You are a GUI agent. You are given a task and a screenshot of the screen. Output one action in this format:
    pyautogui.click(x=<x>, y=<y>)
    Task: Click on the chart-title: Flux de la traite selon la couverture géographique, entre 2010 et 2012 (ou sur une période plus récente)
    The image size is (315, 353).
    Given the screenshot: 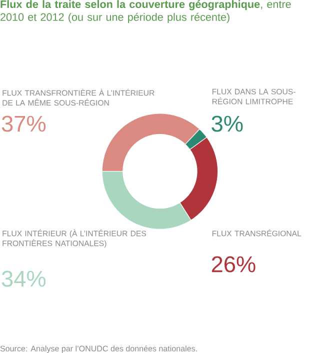 What is the action you would take?
    pyautogui.click(x=145, y=12)
    